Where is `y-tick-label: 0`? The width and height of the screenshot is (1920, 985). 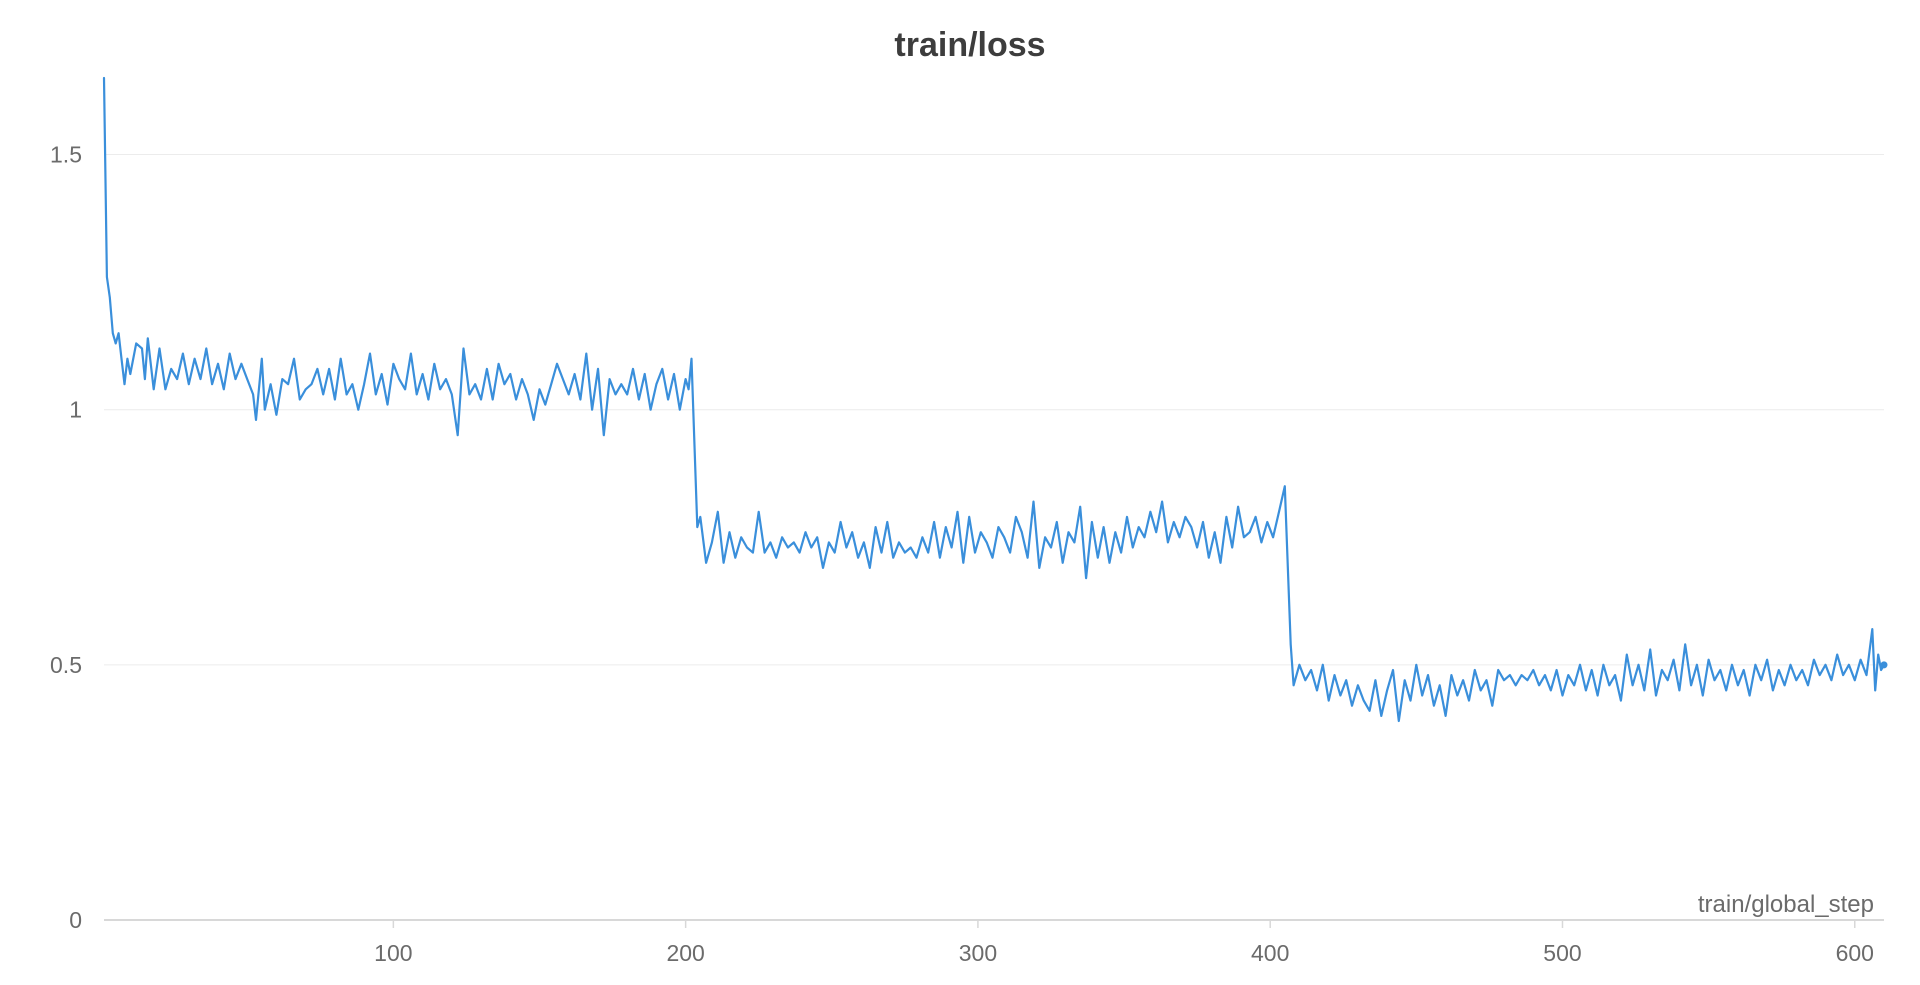 y-tick-label: 0 is located at coordinates (75, 920).